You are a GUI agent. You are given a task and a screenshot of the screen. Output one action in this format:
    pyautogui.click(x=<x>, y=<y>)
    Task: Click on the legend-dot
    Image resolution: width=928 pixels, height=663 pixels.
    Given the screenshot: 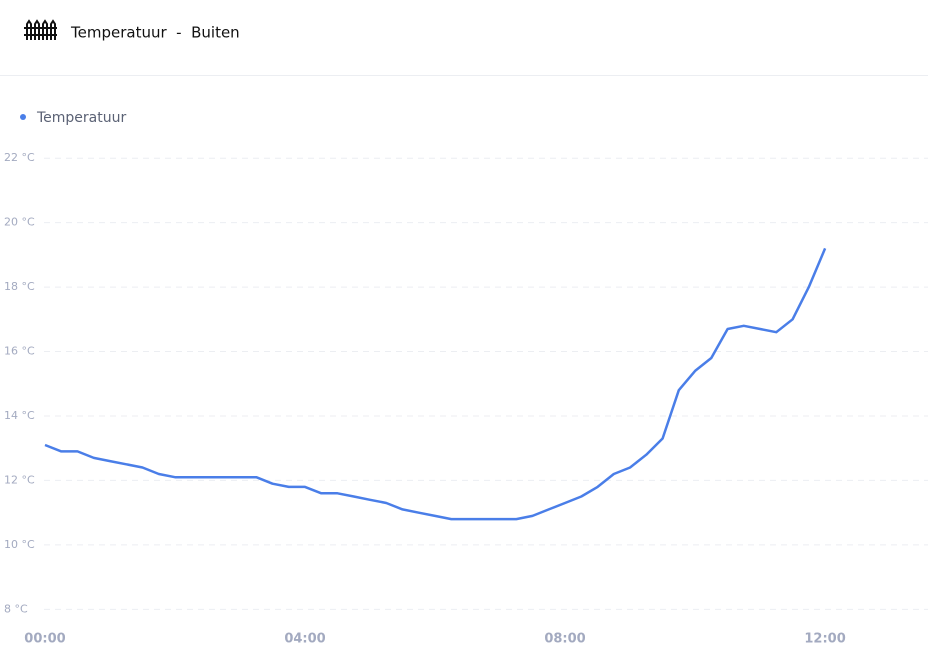 What is the action you would take?
    pyautogui.click(x=23, y=117)
    